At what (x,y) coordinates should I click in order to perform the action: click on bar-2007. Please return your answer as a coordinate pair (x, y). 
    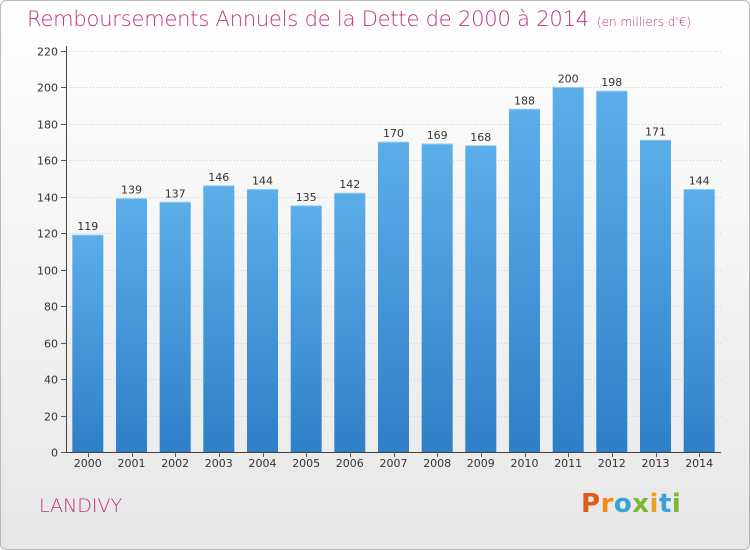
    Looking at the image, I should click on (393, 297).